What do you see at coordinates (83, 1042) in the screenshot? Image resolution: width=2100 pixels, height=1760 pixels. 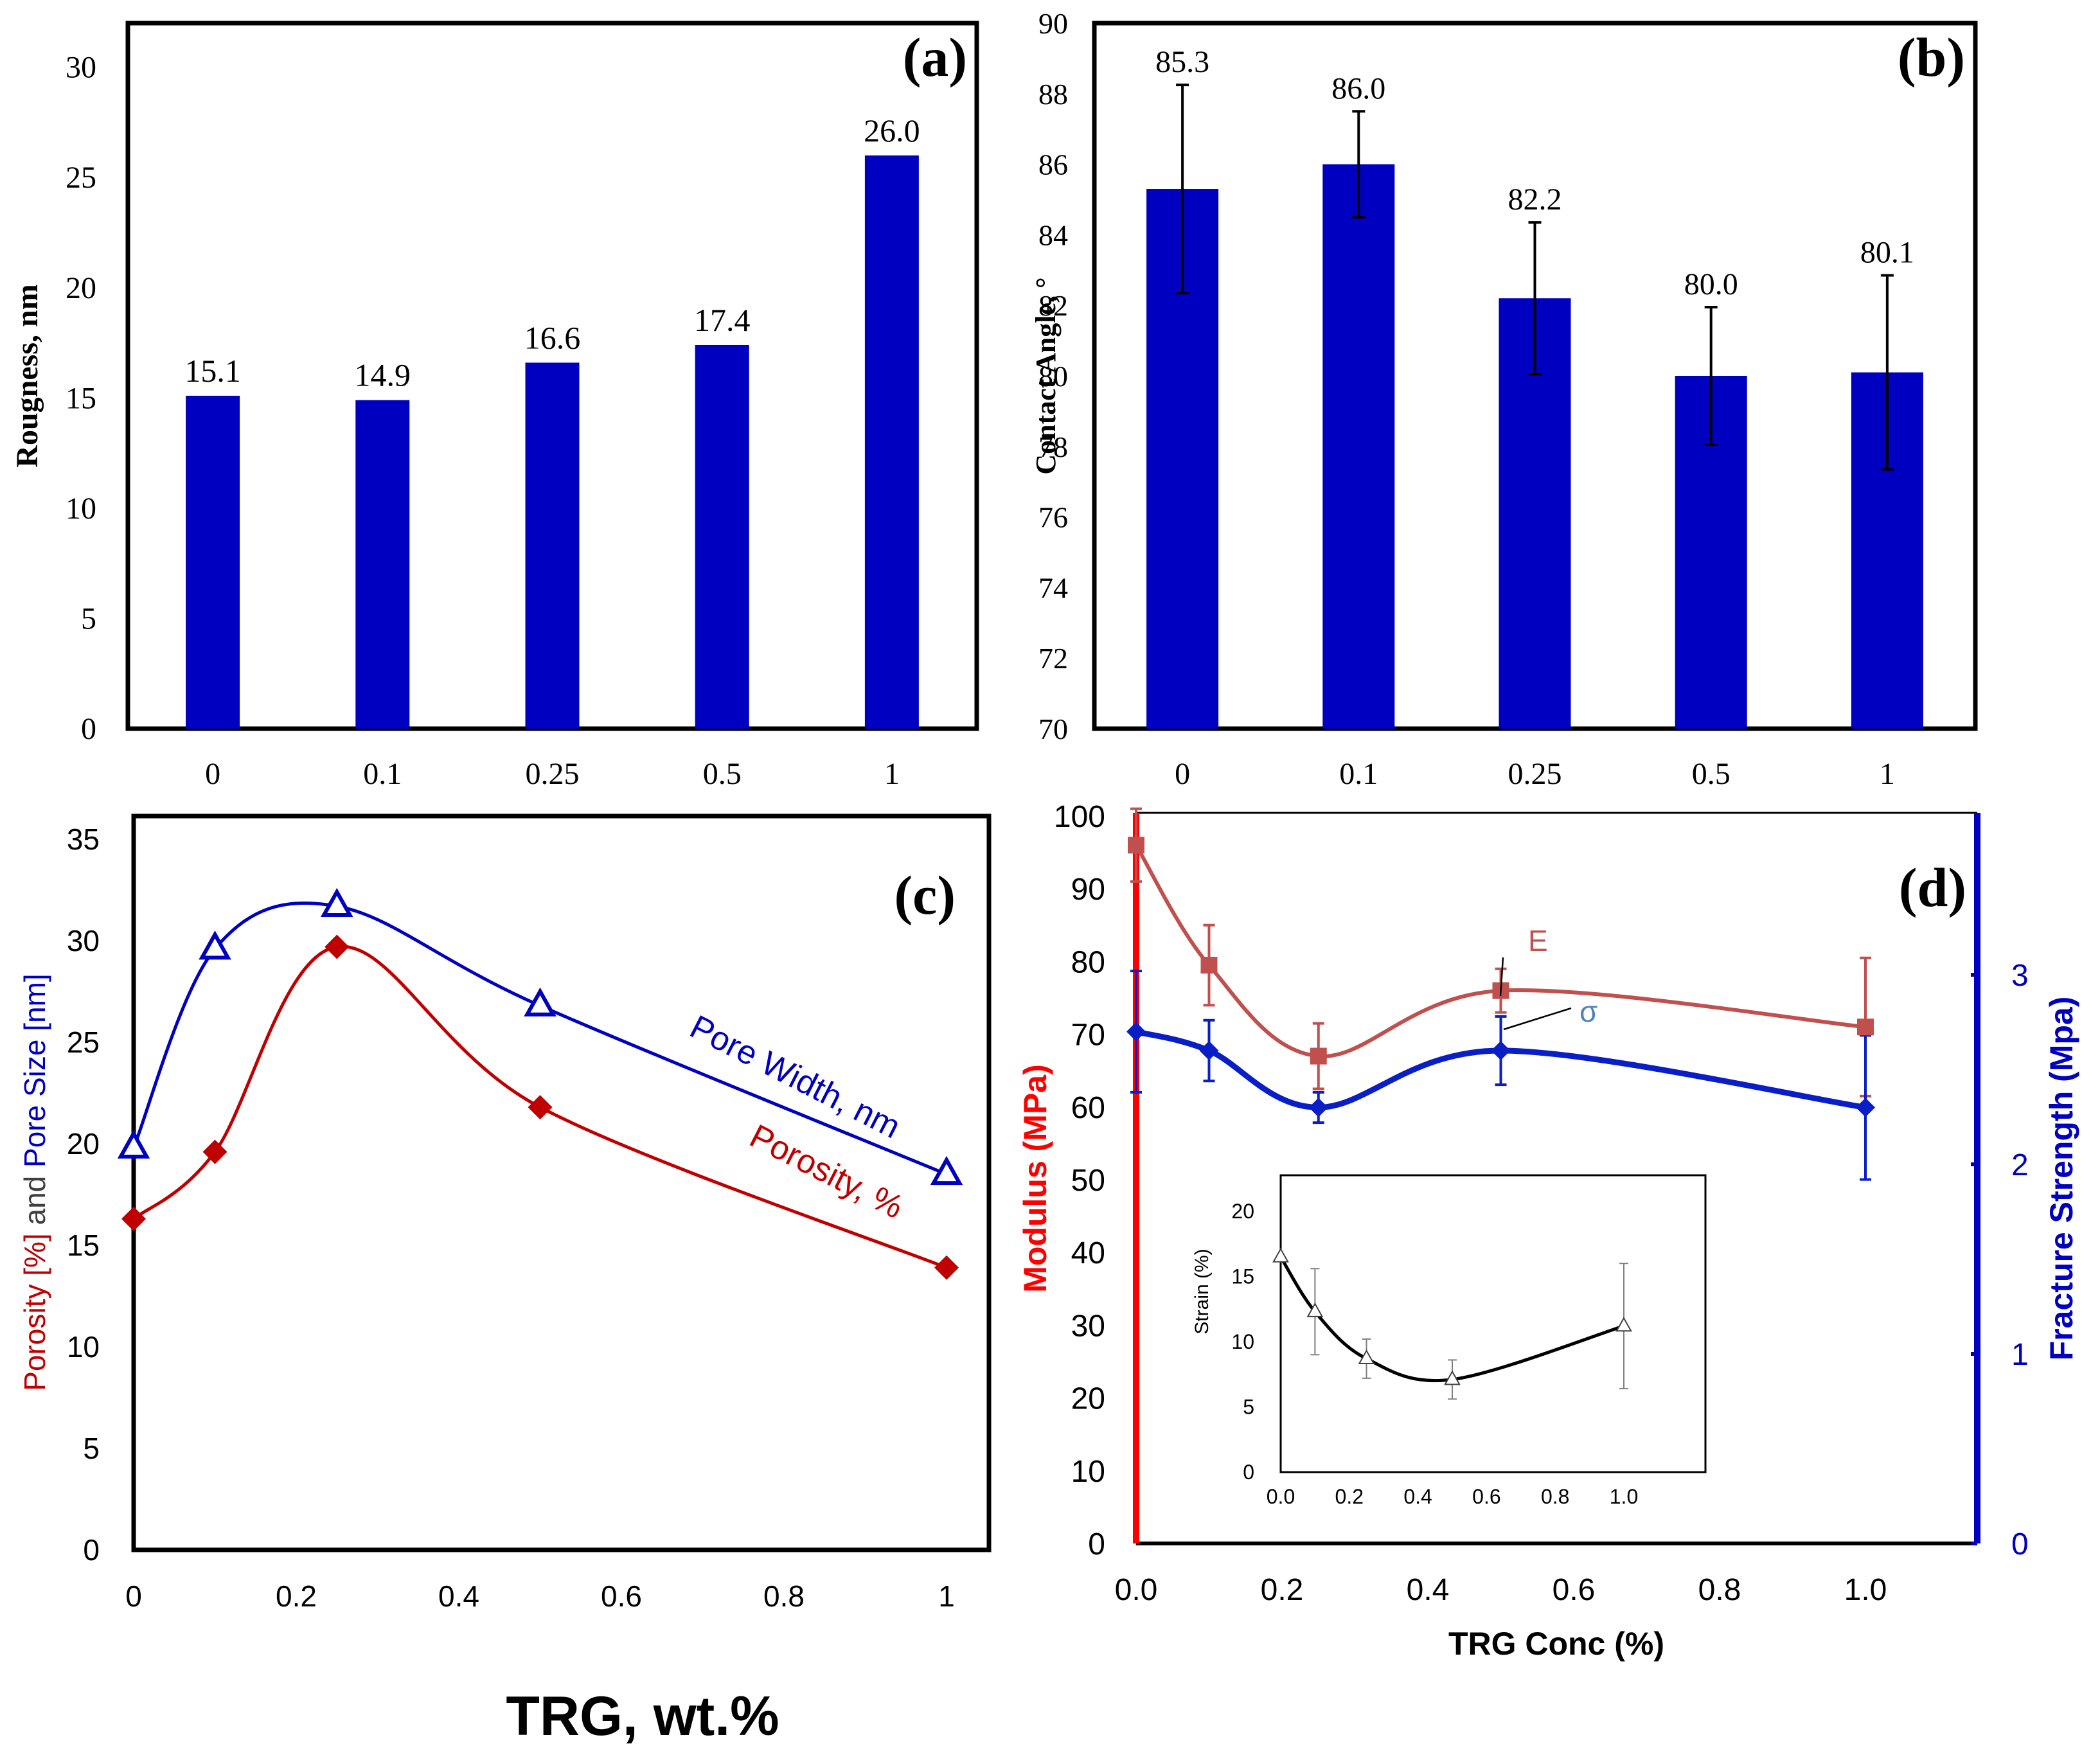 I see `y-tick-label: 25` at bounding box center [83, 1042].